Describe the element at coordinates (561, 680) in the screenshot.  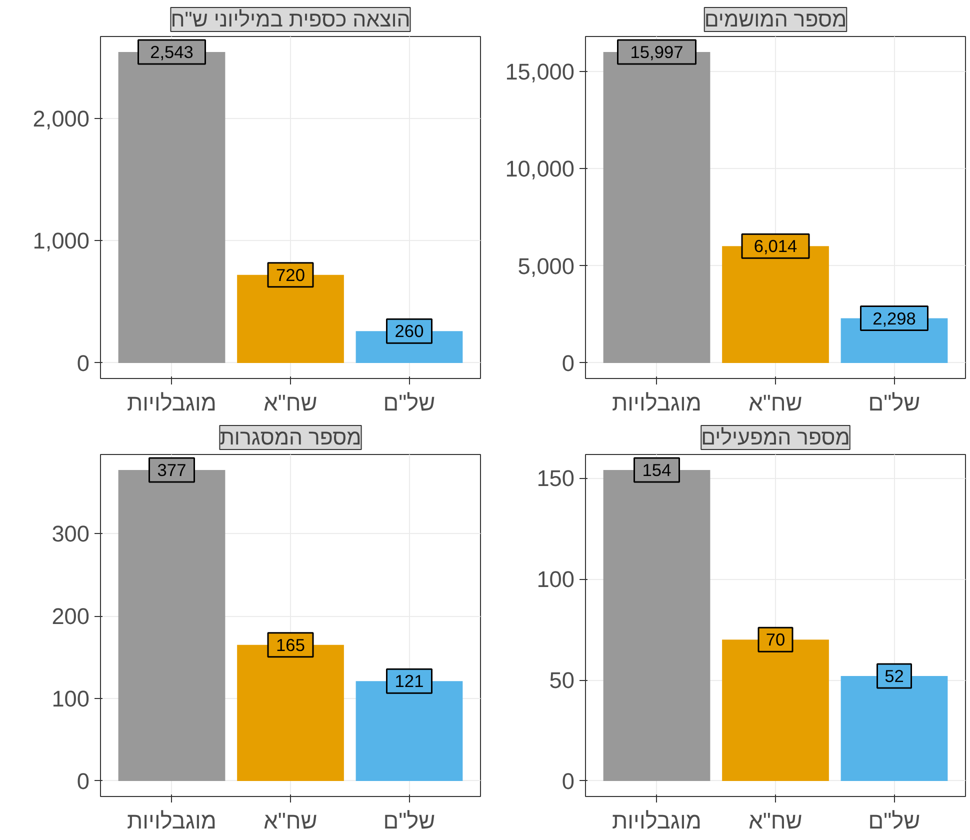
I see `y-tick-label: 50` at that location.